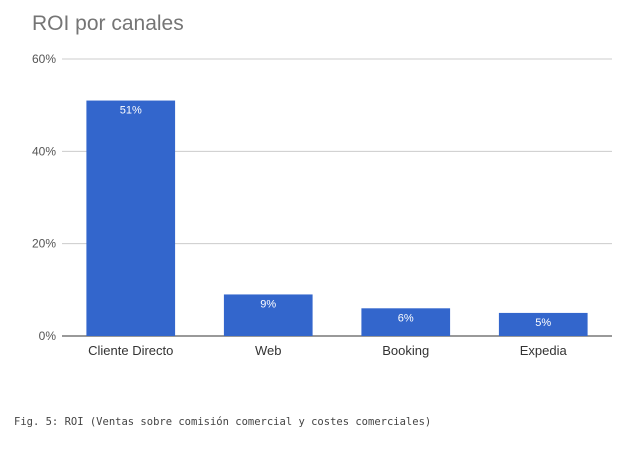  Describe the element at coordinates (268, 304) in the screenshot. I see `data-label: 9%` at that location.